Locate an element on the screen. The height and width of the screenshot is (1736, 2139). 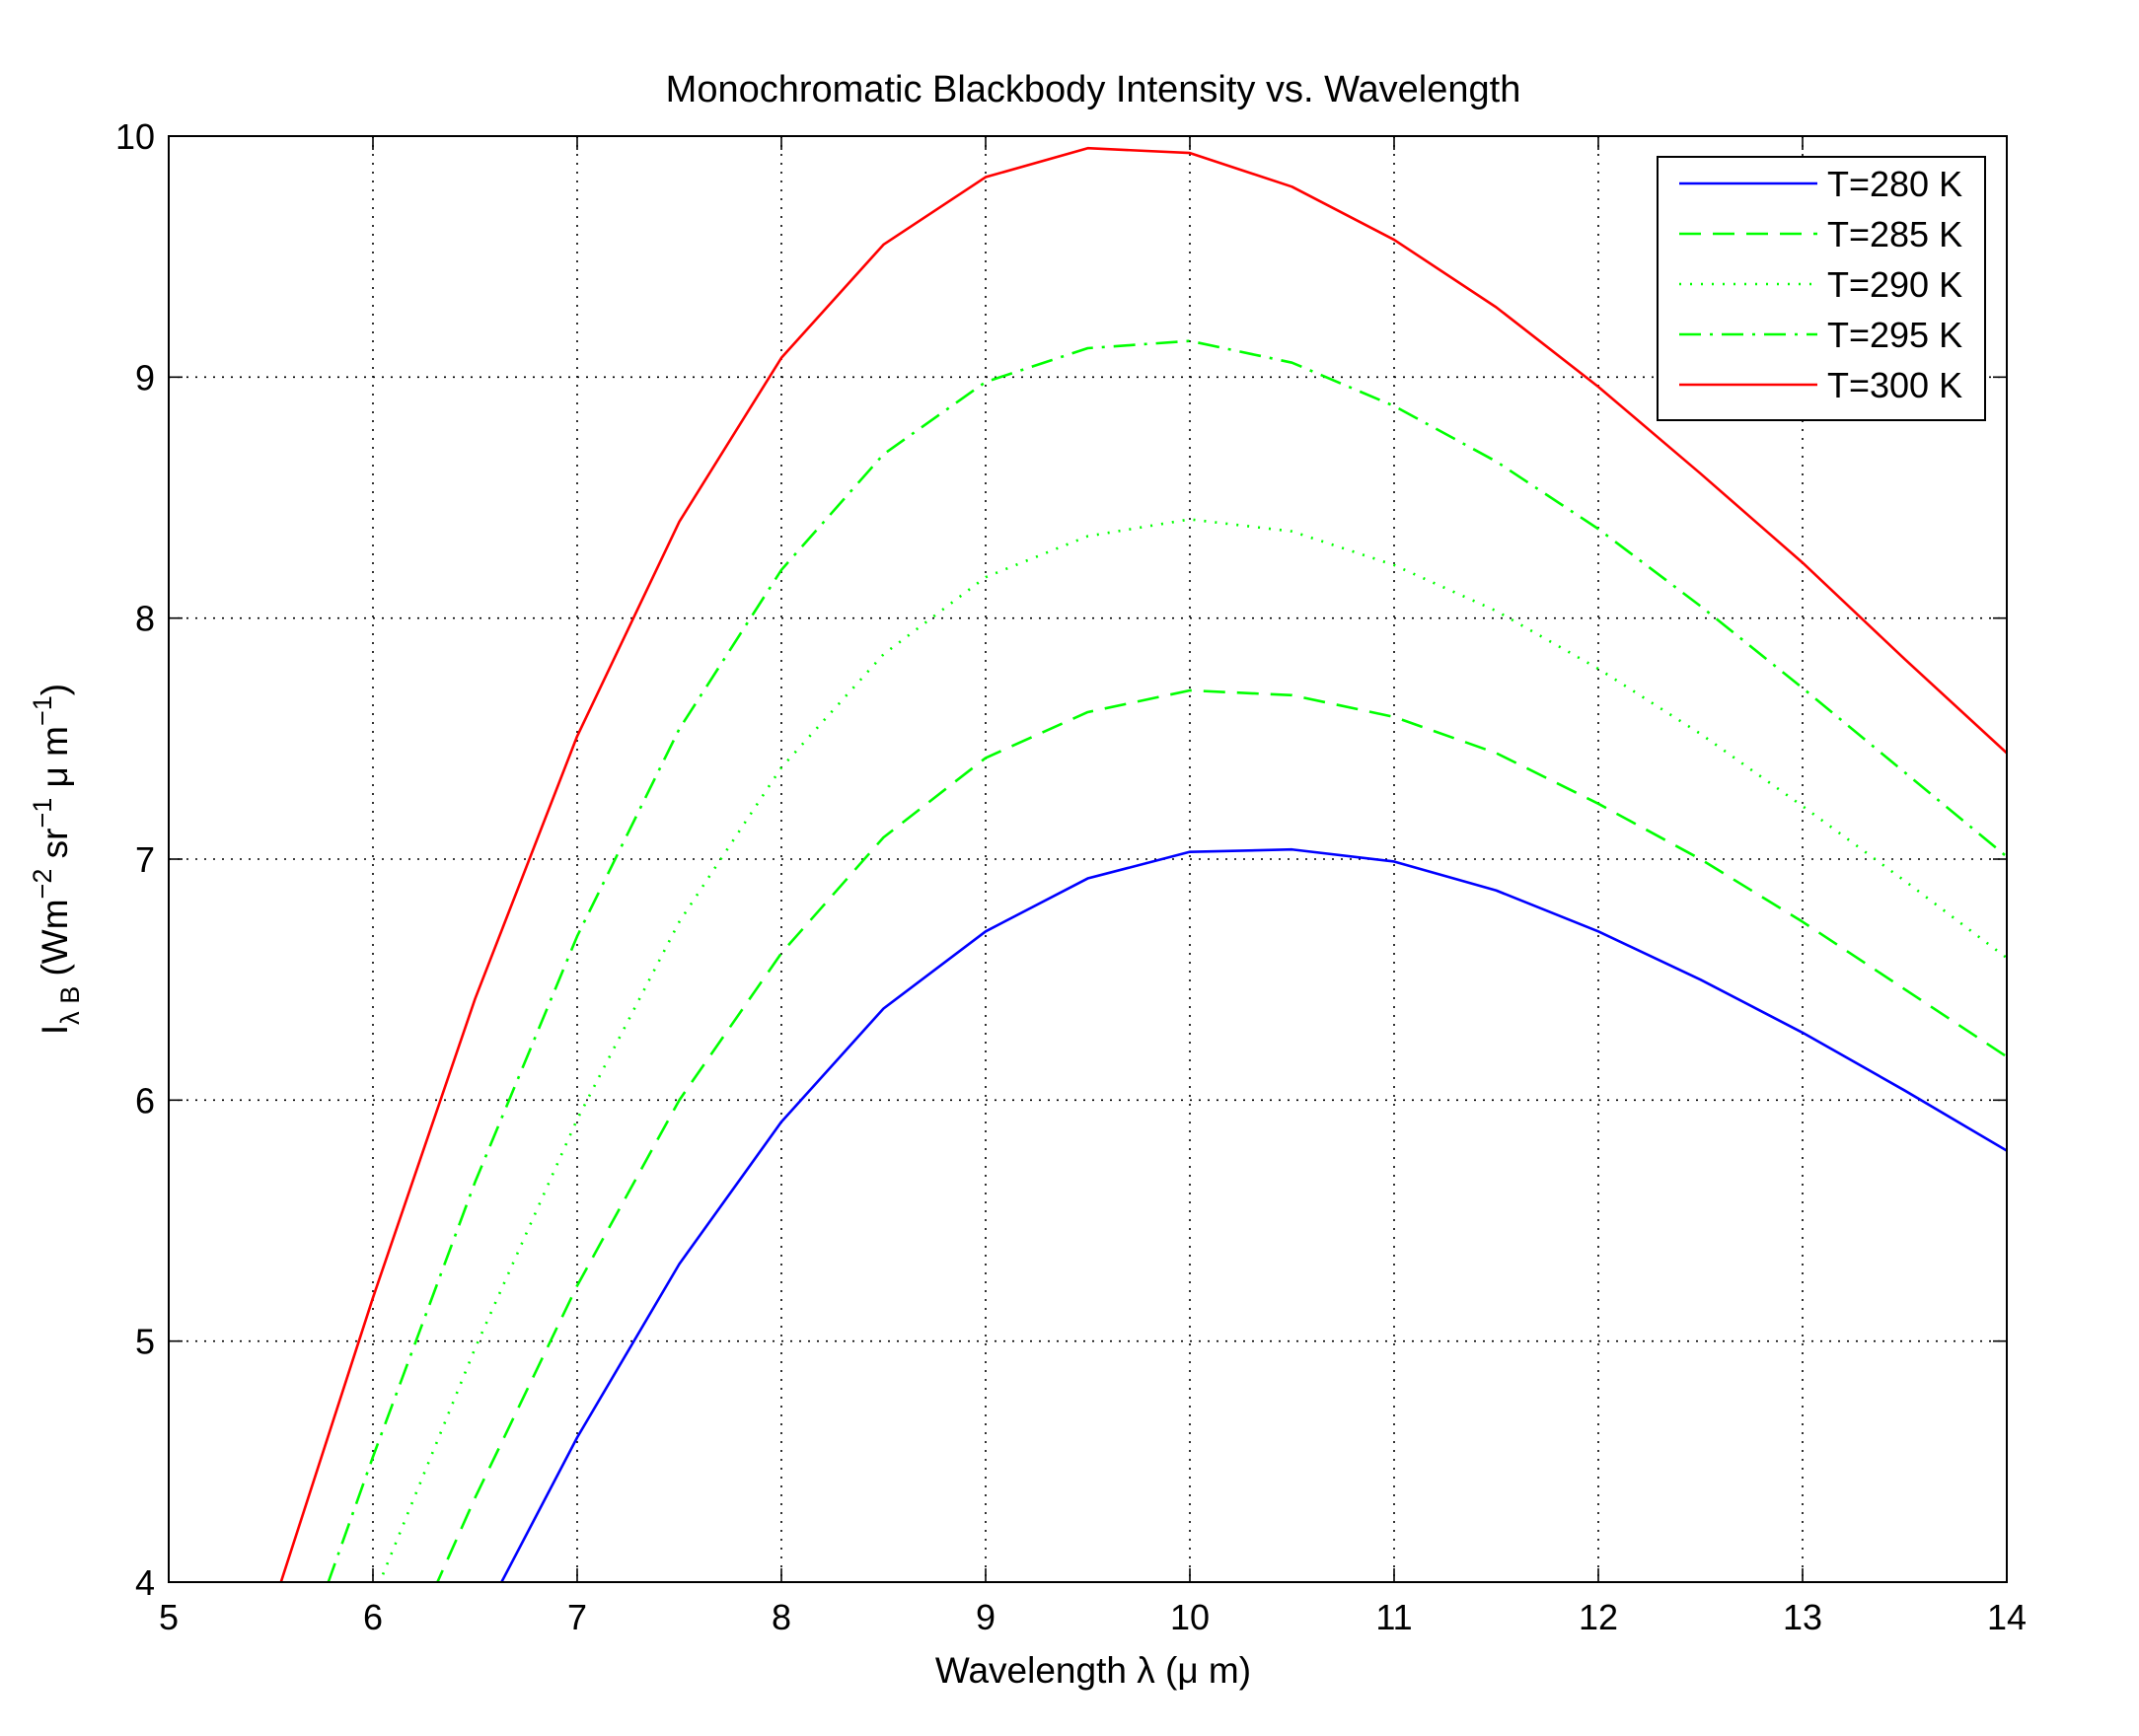
legend-label: T=290 K is located at coordinates (1895, 284).